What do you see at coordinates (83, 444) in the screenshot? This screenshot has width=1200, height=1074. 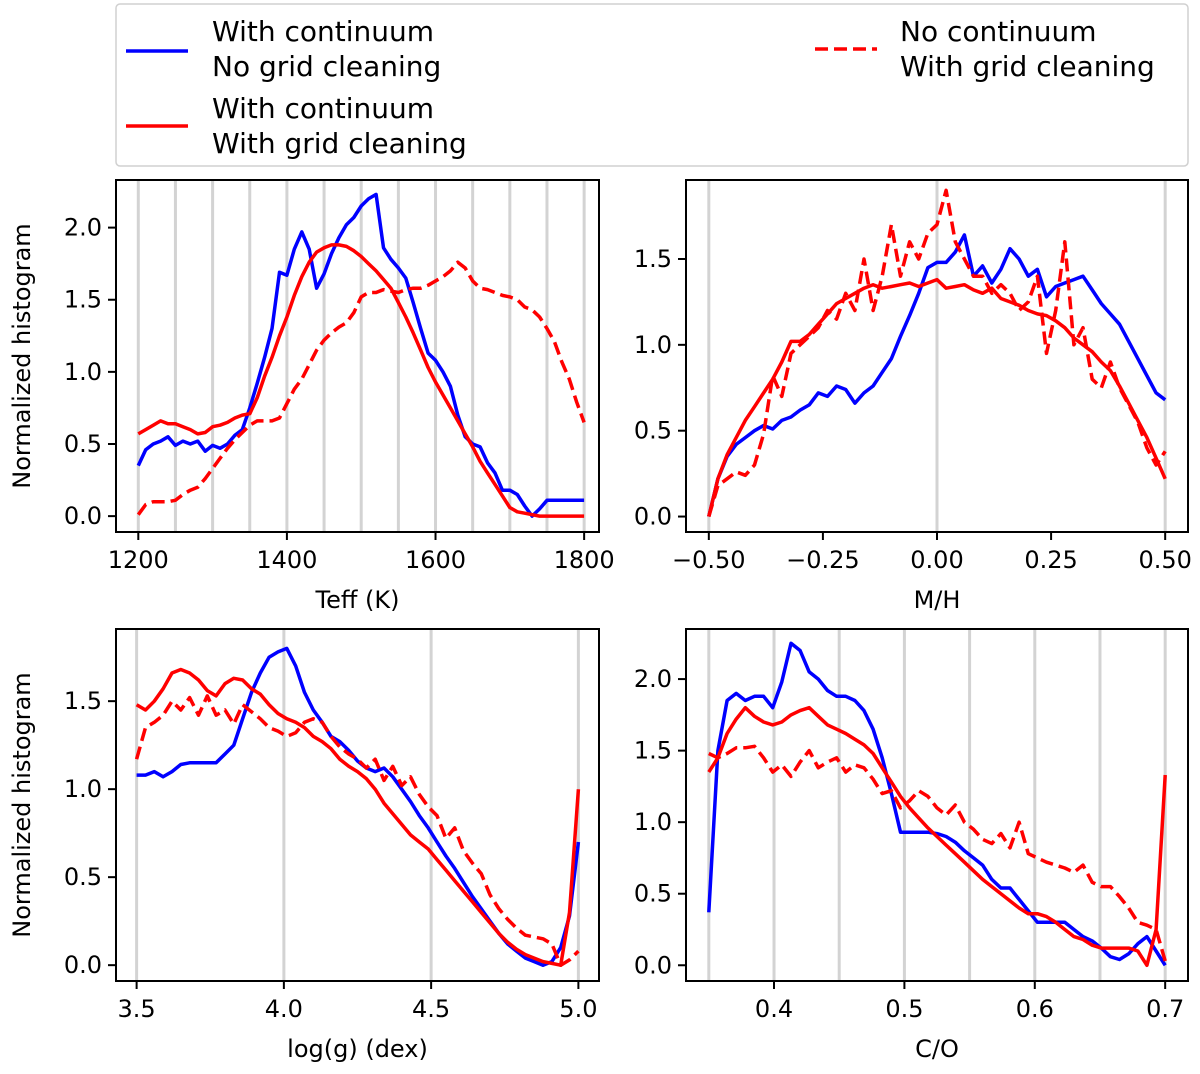 I see `teff-y-tick-label: 0.5` at bounding box center [83, 444].